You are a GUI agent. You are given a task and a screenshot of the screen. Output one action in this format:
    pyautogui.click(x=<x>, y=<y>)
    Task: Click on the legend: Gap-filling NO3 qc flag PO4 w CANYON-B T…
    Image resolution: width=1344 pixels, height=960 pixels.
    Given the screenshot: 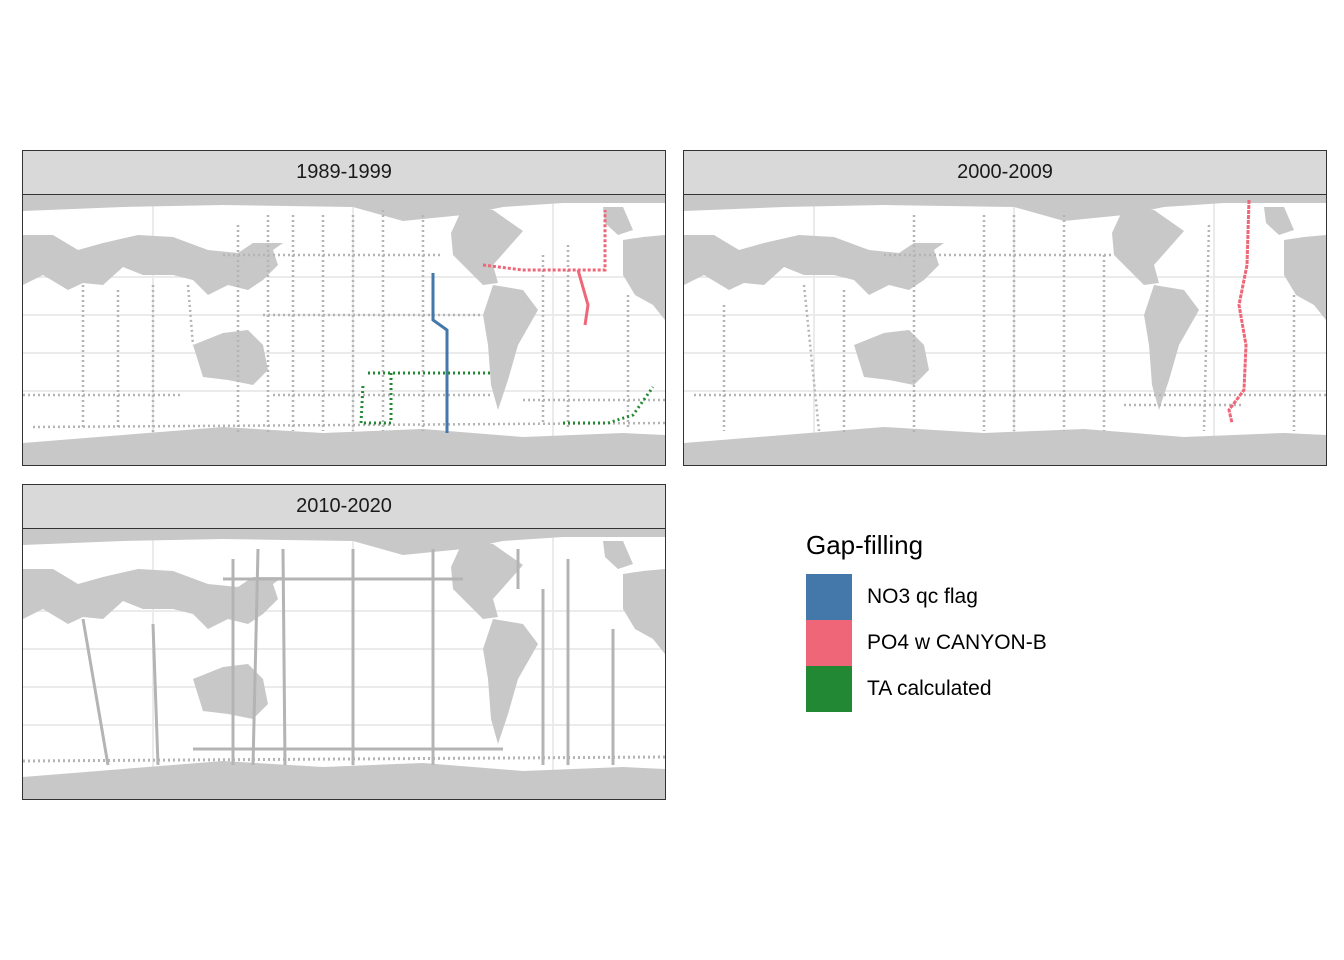 What is the action you would take?
    pyautogui.click(x=926, y=620)
    